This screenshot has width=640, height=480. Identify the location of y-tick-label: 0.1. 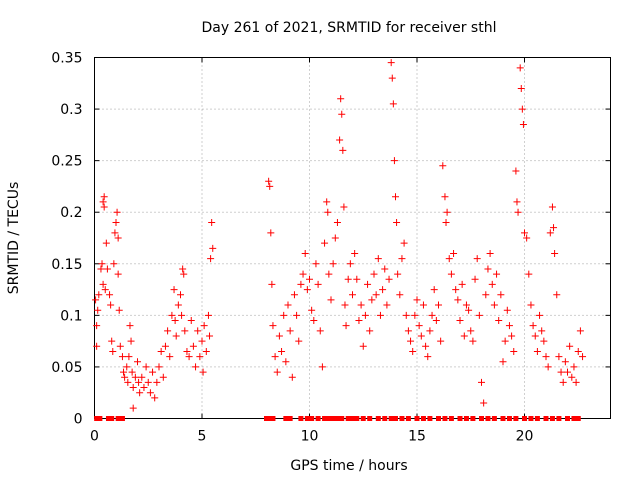
(71, 316).